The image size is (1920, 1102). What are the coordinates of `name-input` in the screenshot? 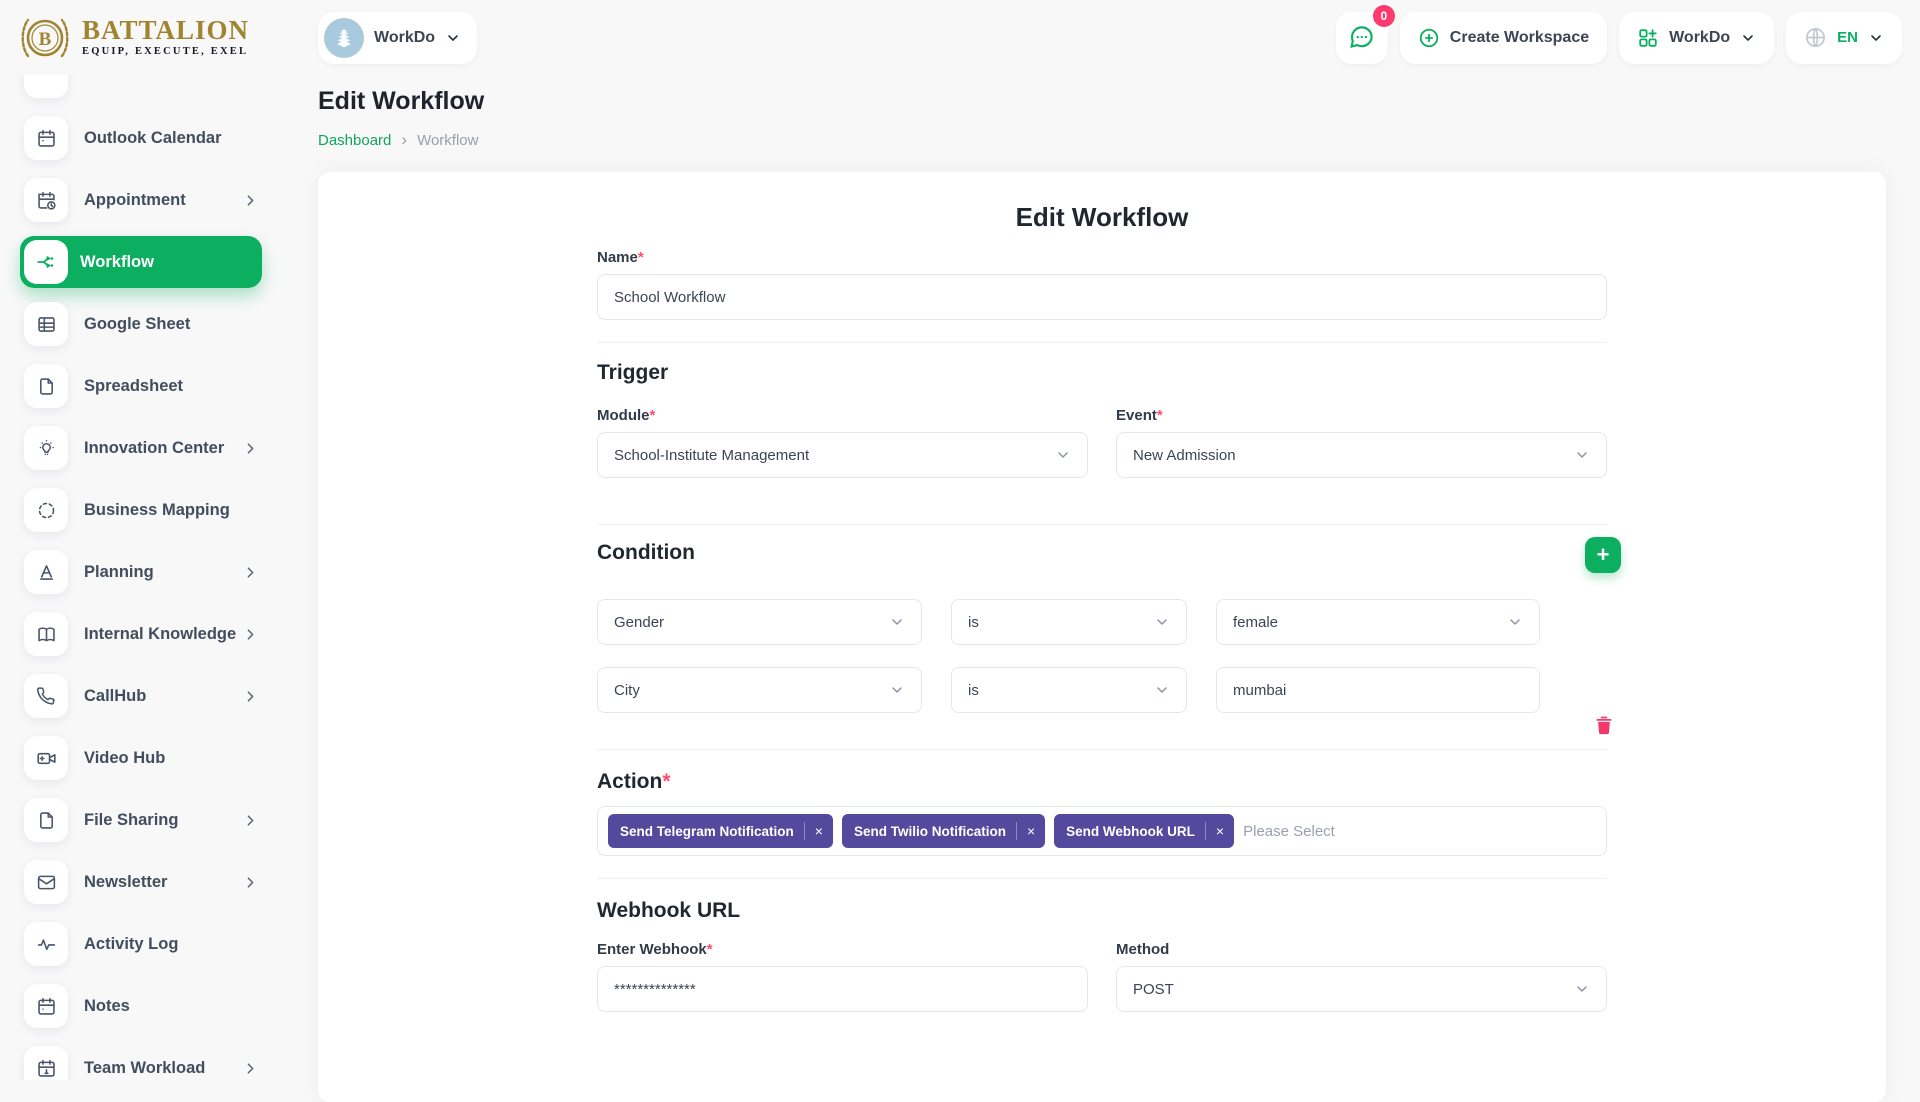 It's located at (1102, 297).